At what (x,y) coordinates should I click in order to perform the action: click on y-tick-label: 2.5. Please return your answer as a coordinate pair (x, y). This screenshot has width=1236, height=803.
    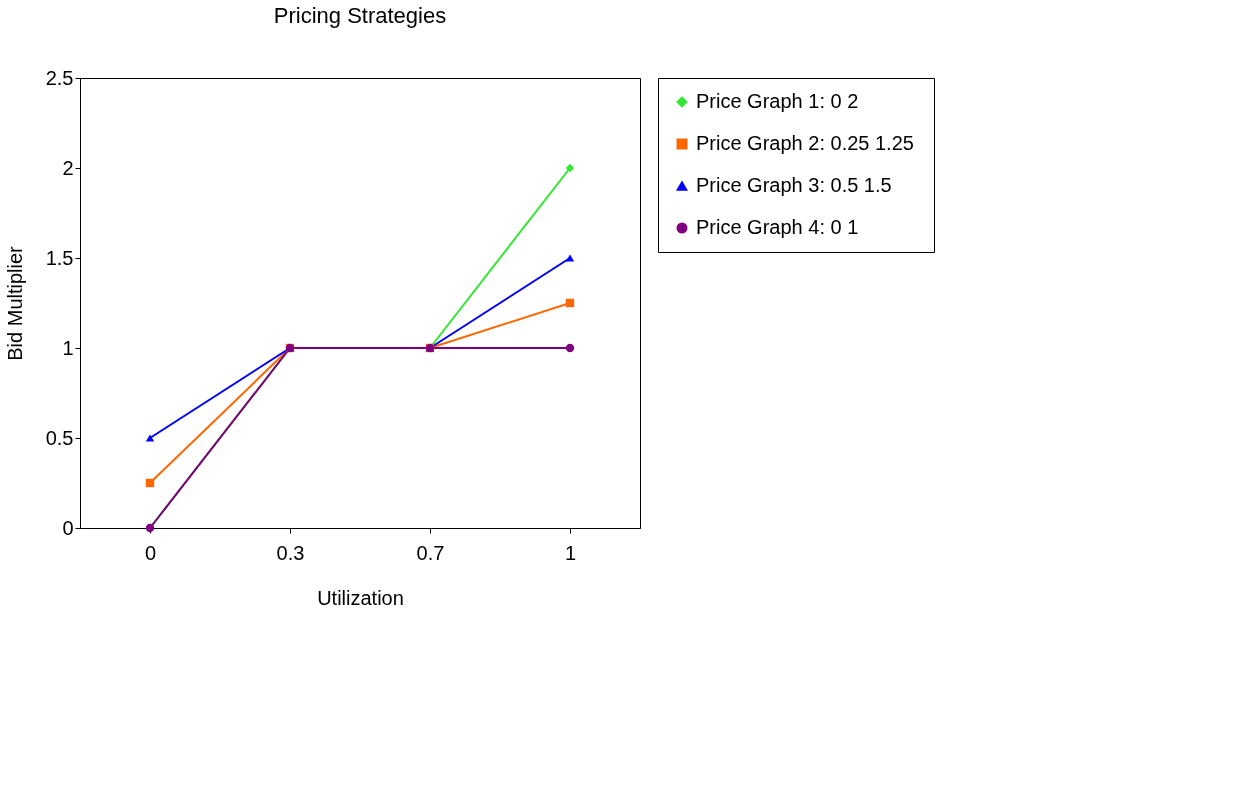
    Looking at the image, I should click on (59, 77).